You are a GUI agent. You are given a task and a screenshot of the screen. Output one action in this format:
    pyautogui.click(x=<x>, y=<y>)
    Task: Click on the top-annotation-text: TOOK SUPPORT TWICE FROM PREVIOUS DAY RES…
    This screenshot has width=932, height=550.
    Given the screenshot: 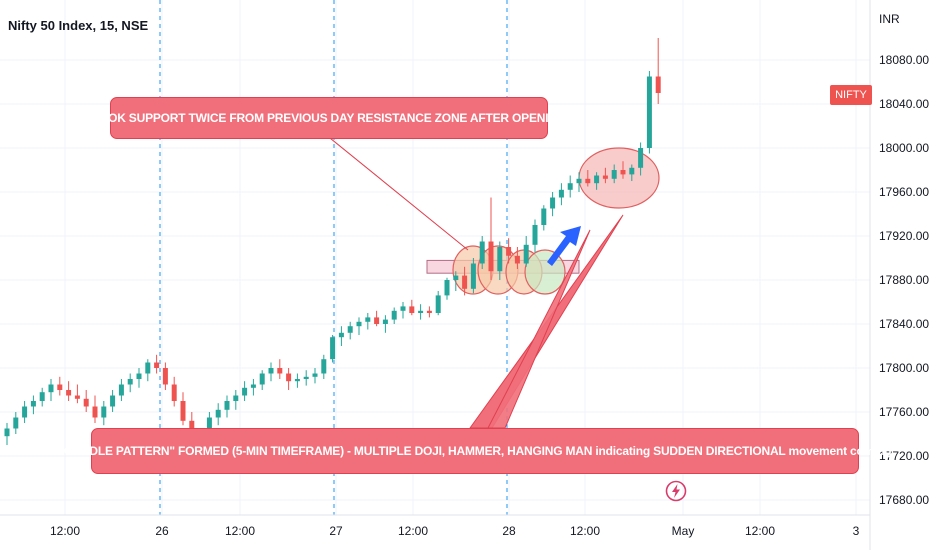 What is the action you would take?
    pyautogui.click(x=329, y=118)
    